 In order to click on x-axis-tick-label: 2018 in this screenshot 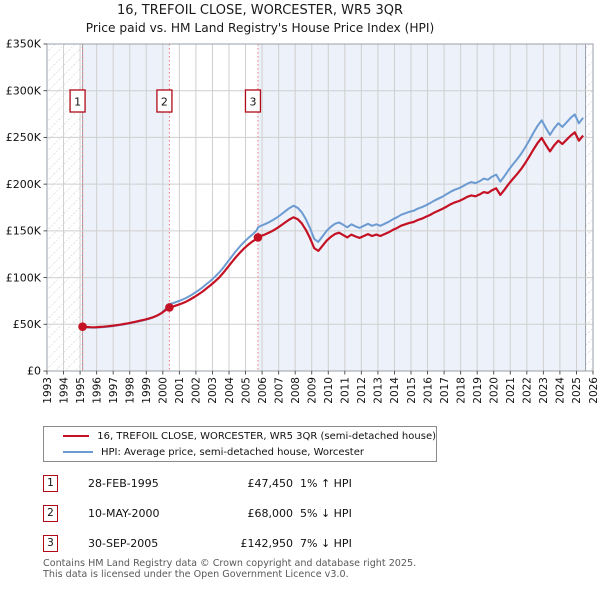, I will do `click(461, 390)`.